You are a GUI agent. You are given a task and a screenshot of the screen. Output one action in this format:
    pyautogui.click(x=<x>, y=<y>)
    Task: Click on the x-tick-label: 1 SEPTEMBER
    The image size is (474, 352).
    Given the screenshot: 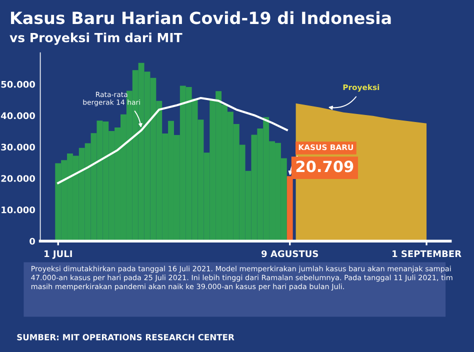 What is the action you would take?
    pyautogui.click(x=427, y=254)
    